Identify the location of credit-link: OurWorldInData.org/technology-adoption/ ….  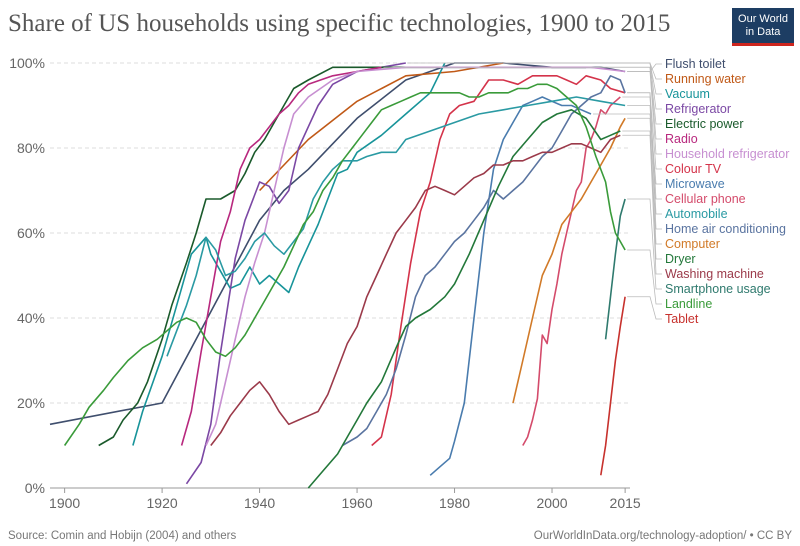
(662, 536).